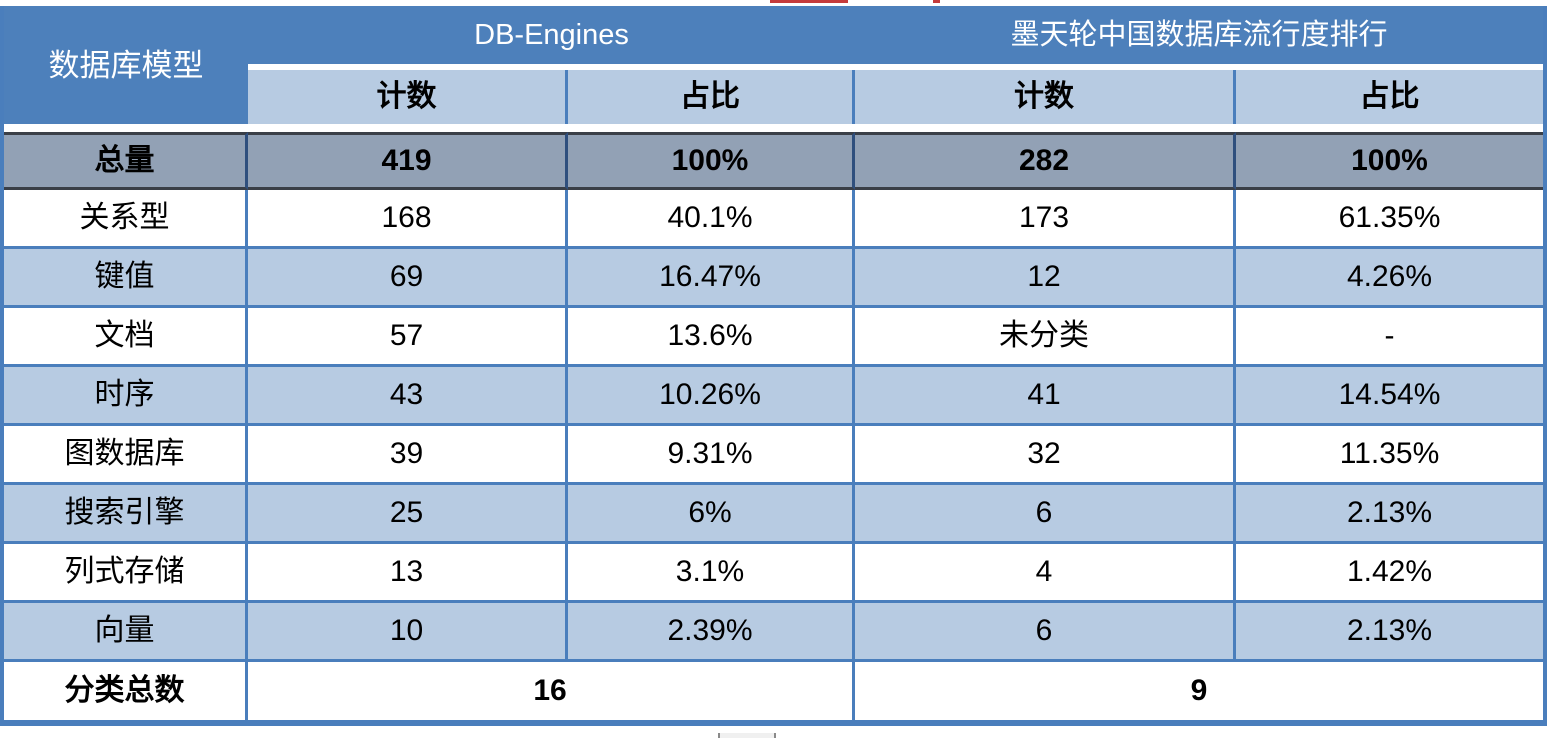  I want to click on red-underline-artifact, so click(809, 1).